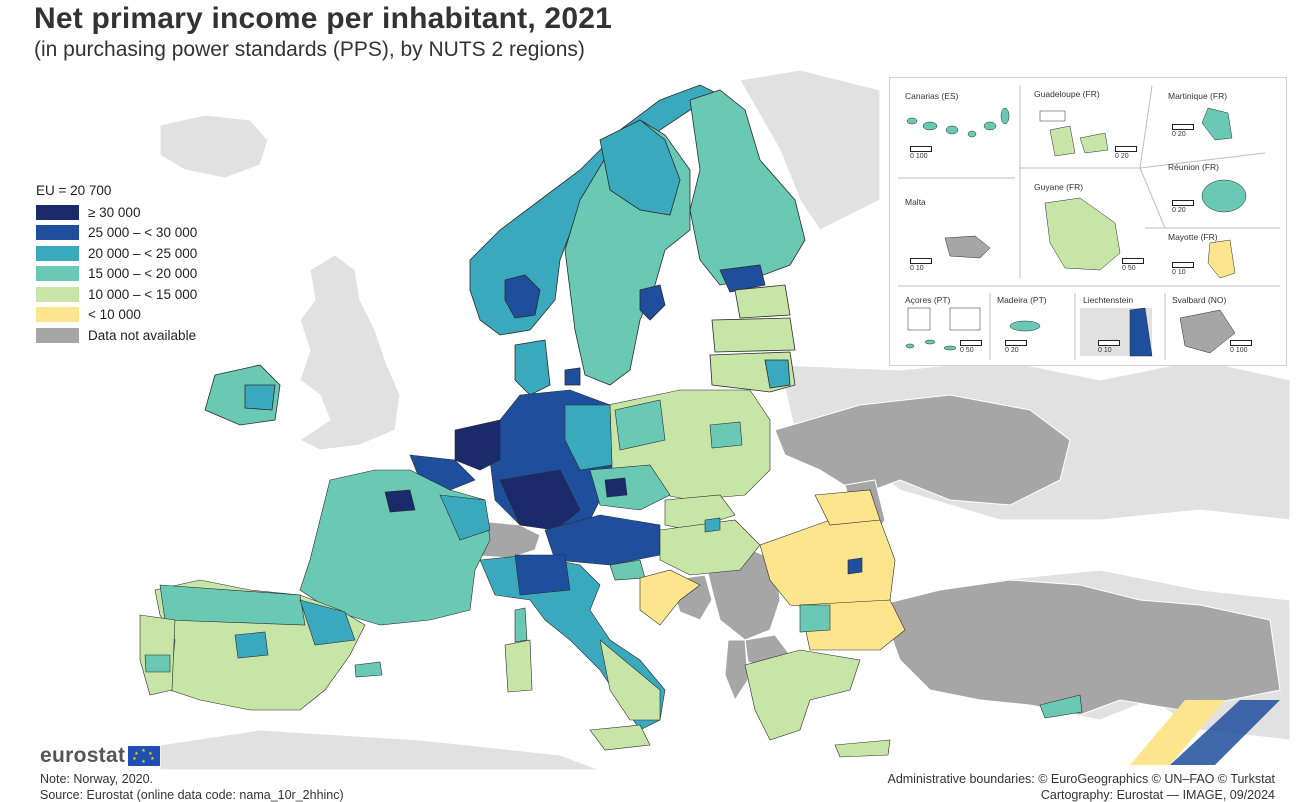 The height and width of the screenshot is (802, 1303). I want to click on bulgaria-sofia, so click(815, 618).